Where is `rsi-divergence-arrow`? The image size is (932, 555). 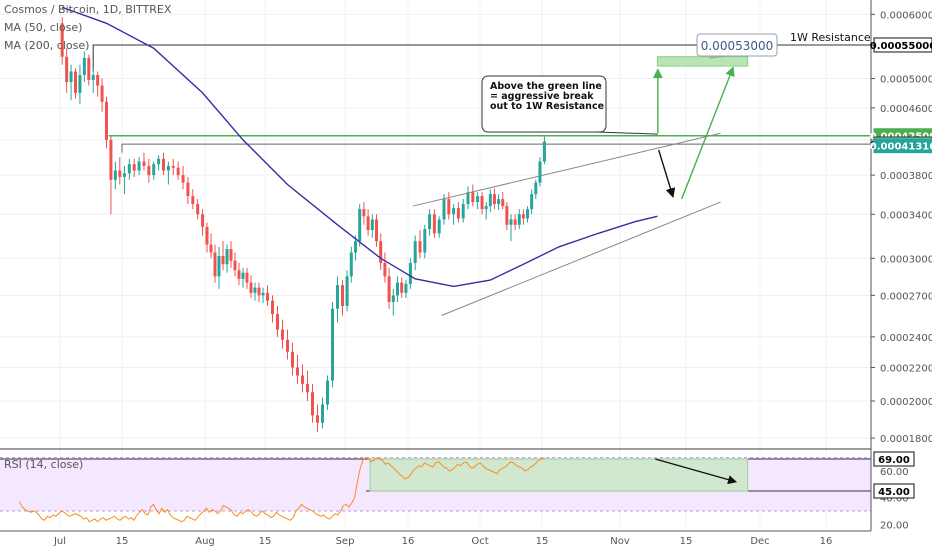 rsi-divergence-arrow is located at coordinates (696, 471).